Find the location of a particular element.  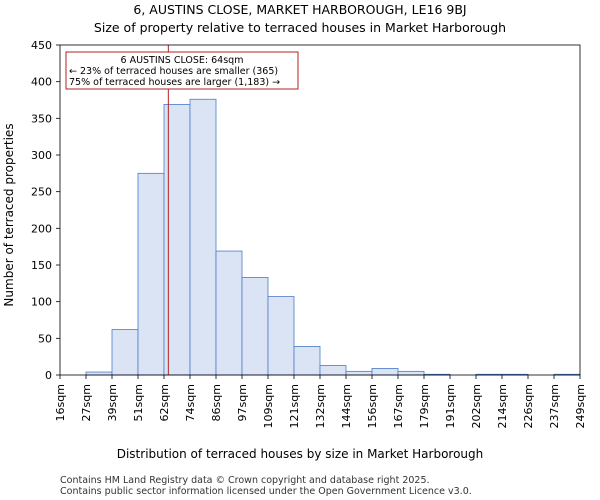

x-tick-label: 39sqm is located at coordinates (112, 402).